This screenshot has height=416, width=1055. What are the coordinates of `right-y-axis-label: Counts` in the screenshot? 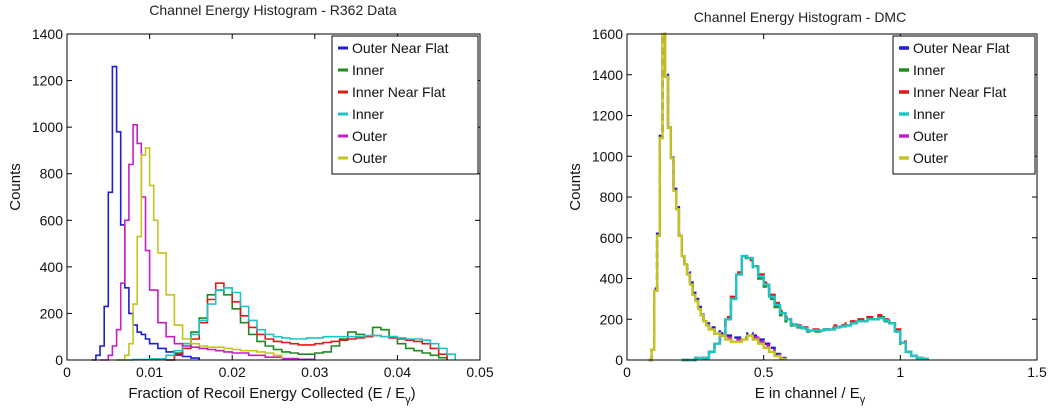 It's located at (575, 187).